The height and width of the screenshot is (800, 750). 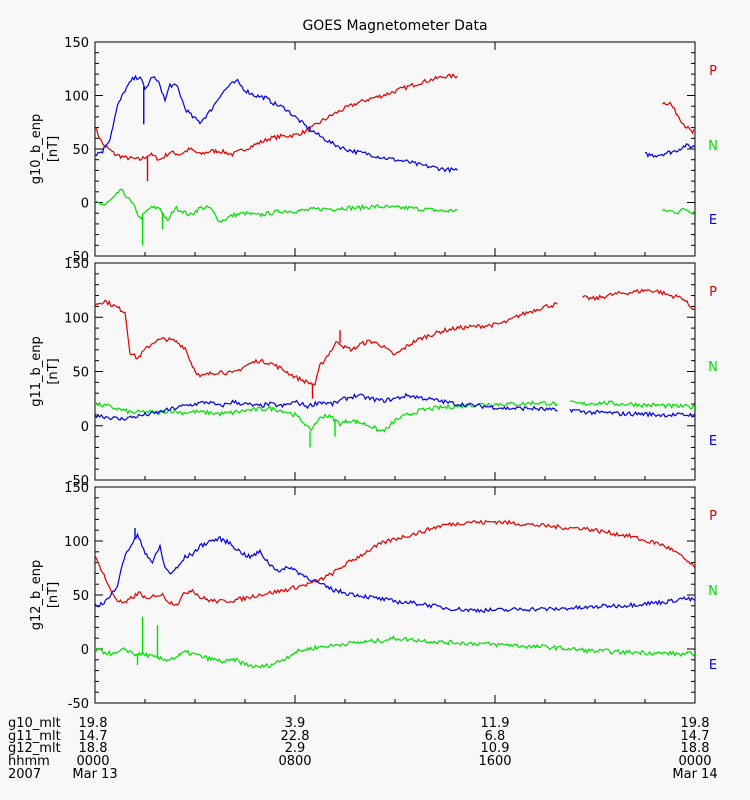 What do you see at coordinates (34, 736) in the screenshot?
I see `x-label-row-name: g11_mlt` at bounding box center [34, 736].